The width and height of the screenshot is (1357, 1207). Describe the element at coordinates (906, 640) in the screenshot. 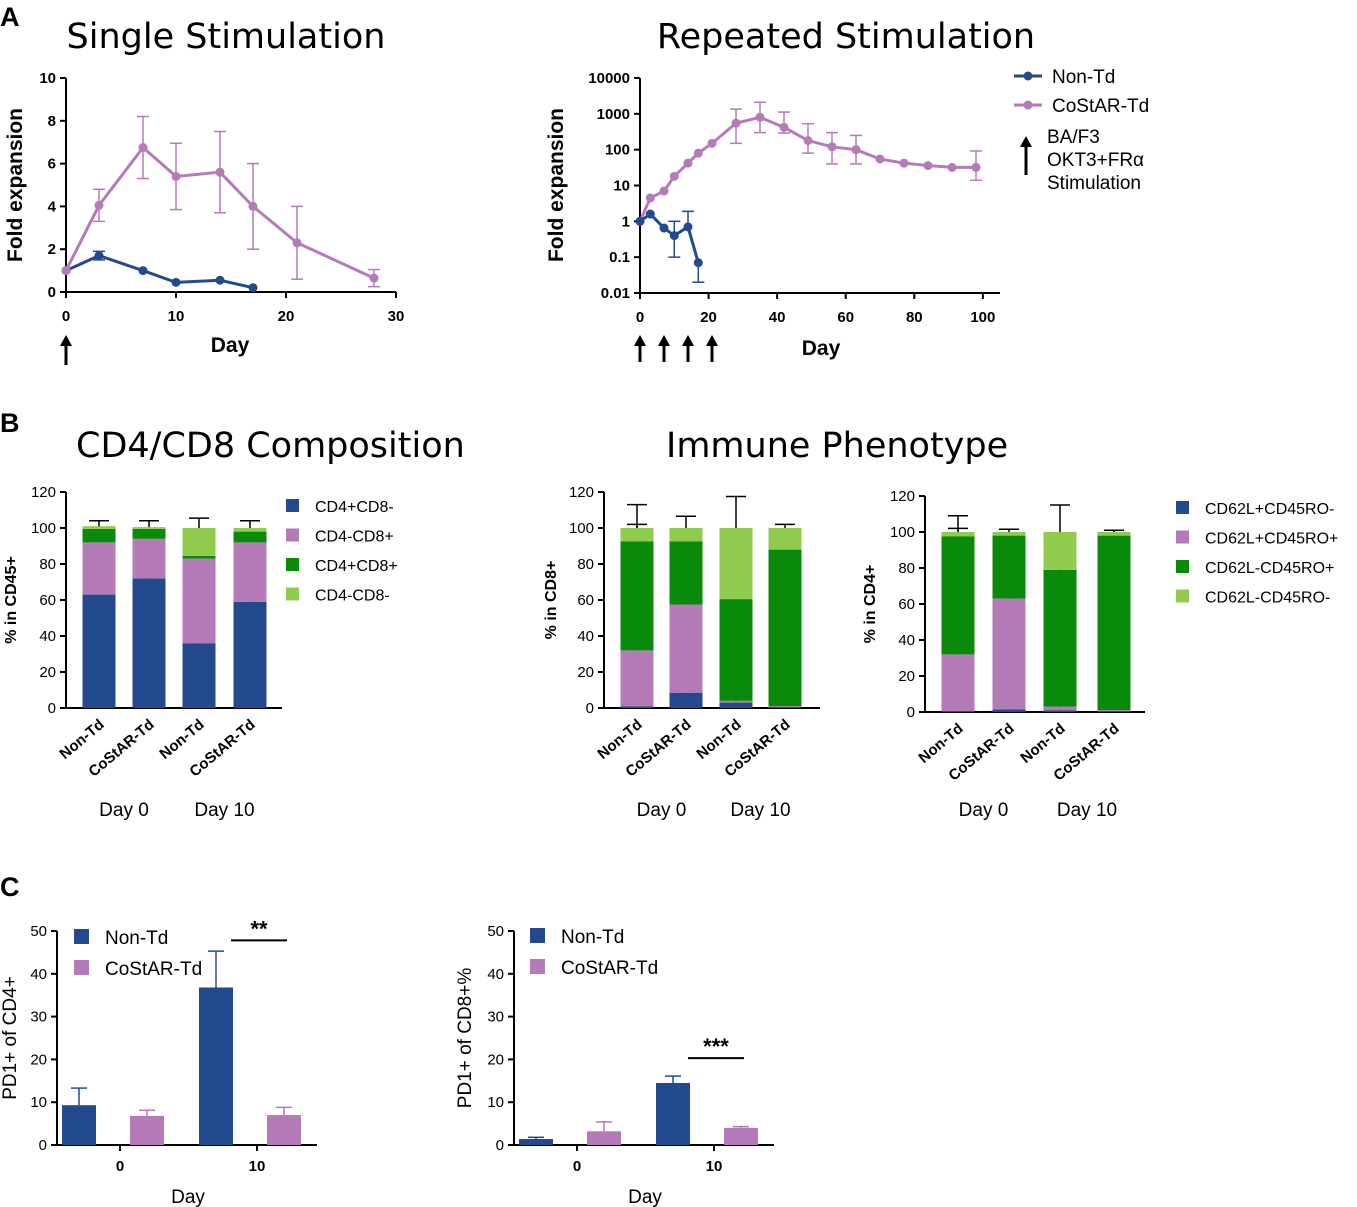

I see `y-tick-label: 40` at that location.